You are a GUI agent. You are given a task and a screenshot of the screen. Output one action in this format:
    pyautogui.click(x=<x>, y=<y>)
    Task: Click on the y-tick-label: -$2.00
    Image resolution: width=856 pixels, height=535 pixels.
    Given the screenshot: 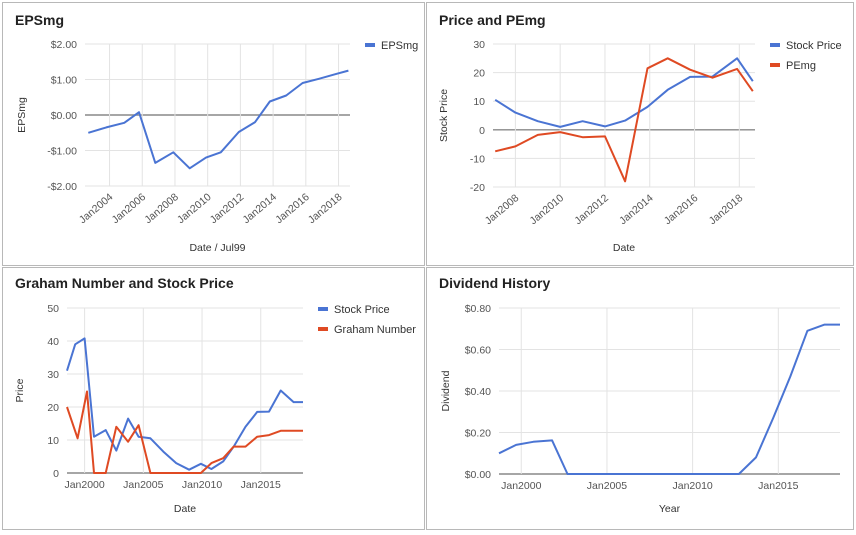 What is the action you would take?
    pyautogui.click(x=62, y=187)
    